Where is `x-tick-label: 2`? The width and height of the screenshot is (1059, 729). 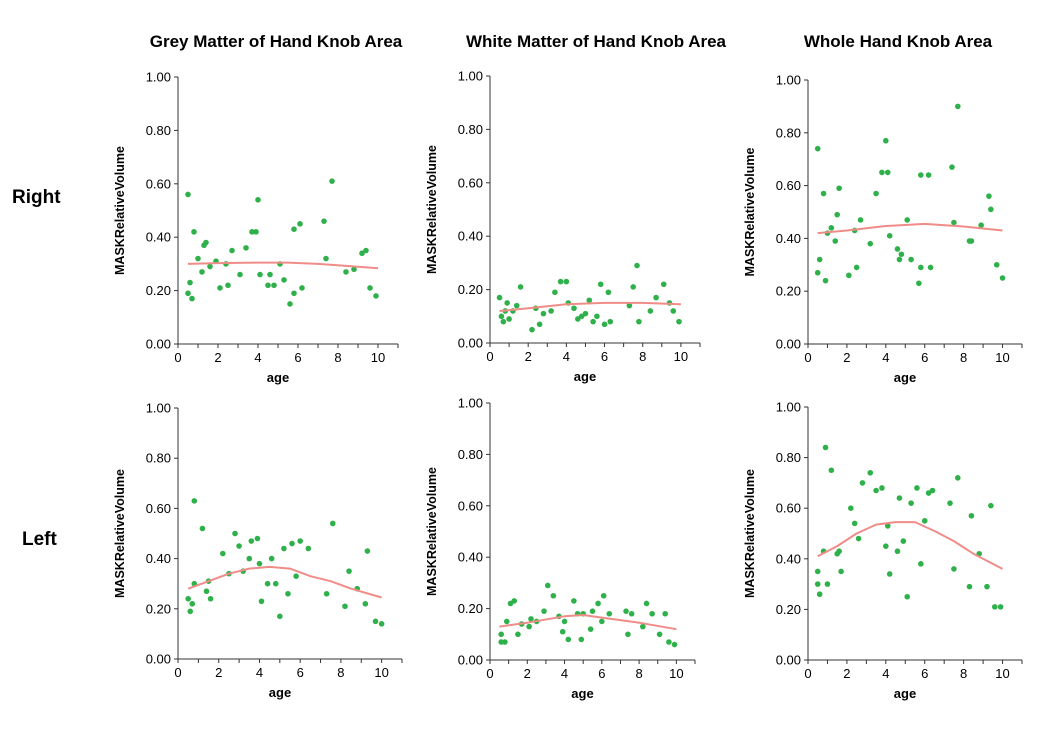 x-tick-label: 2 is located at coordinates (846, 673).